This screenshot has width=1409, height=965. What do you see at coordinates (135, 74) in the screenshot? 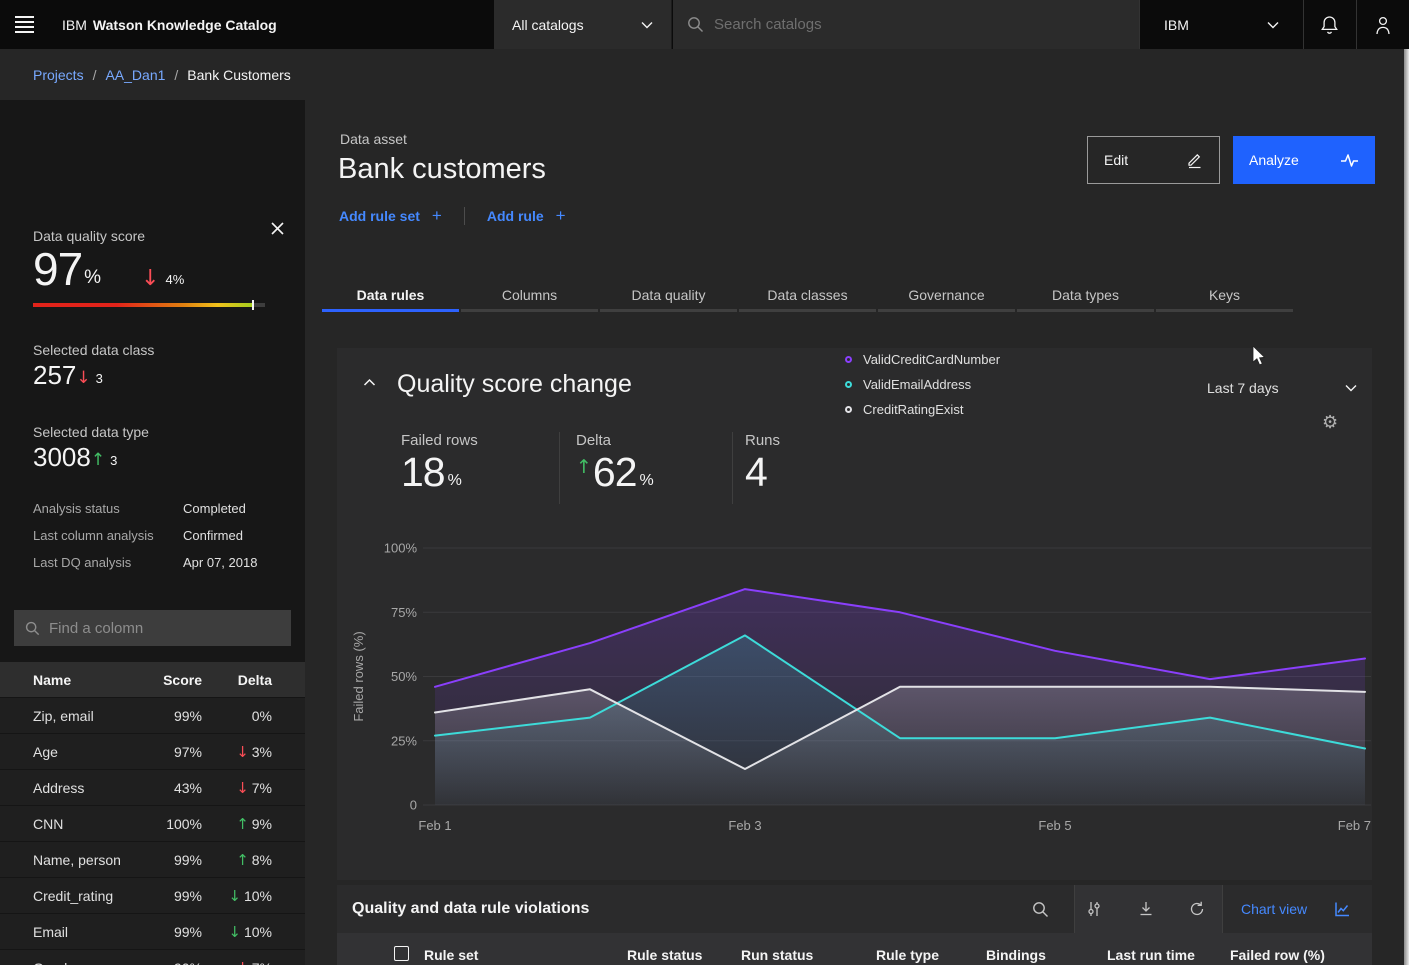
I see `breadcrumb-link-aa-dan1: AA_Dan1` at bounding box center [135, 74].